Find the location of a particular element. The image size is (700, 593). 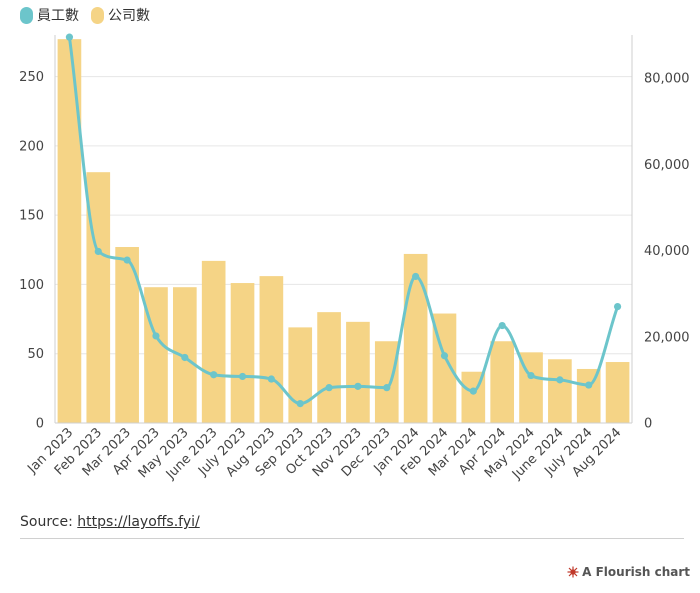

y-left-tick-label: 100 is located at coordinates (31, 285).